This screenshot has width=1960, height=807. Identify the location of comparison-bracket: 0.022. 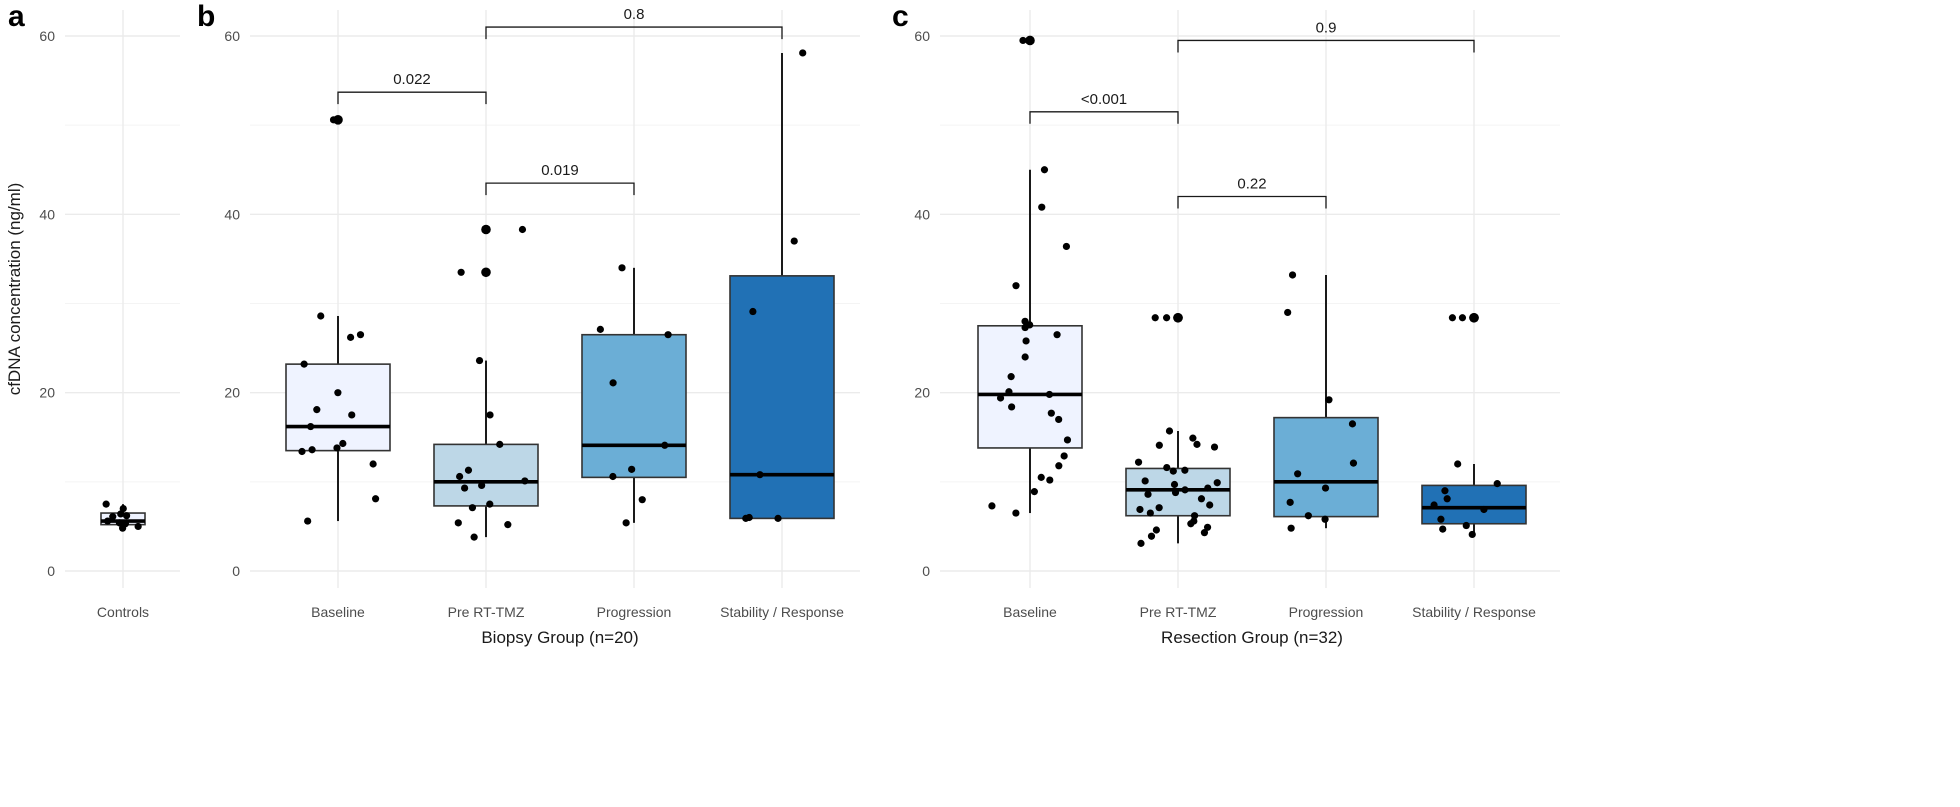
(412, 88).